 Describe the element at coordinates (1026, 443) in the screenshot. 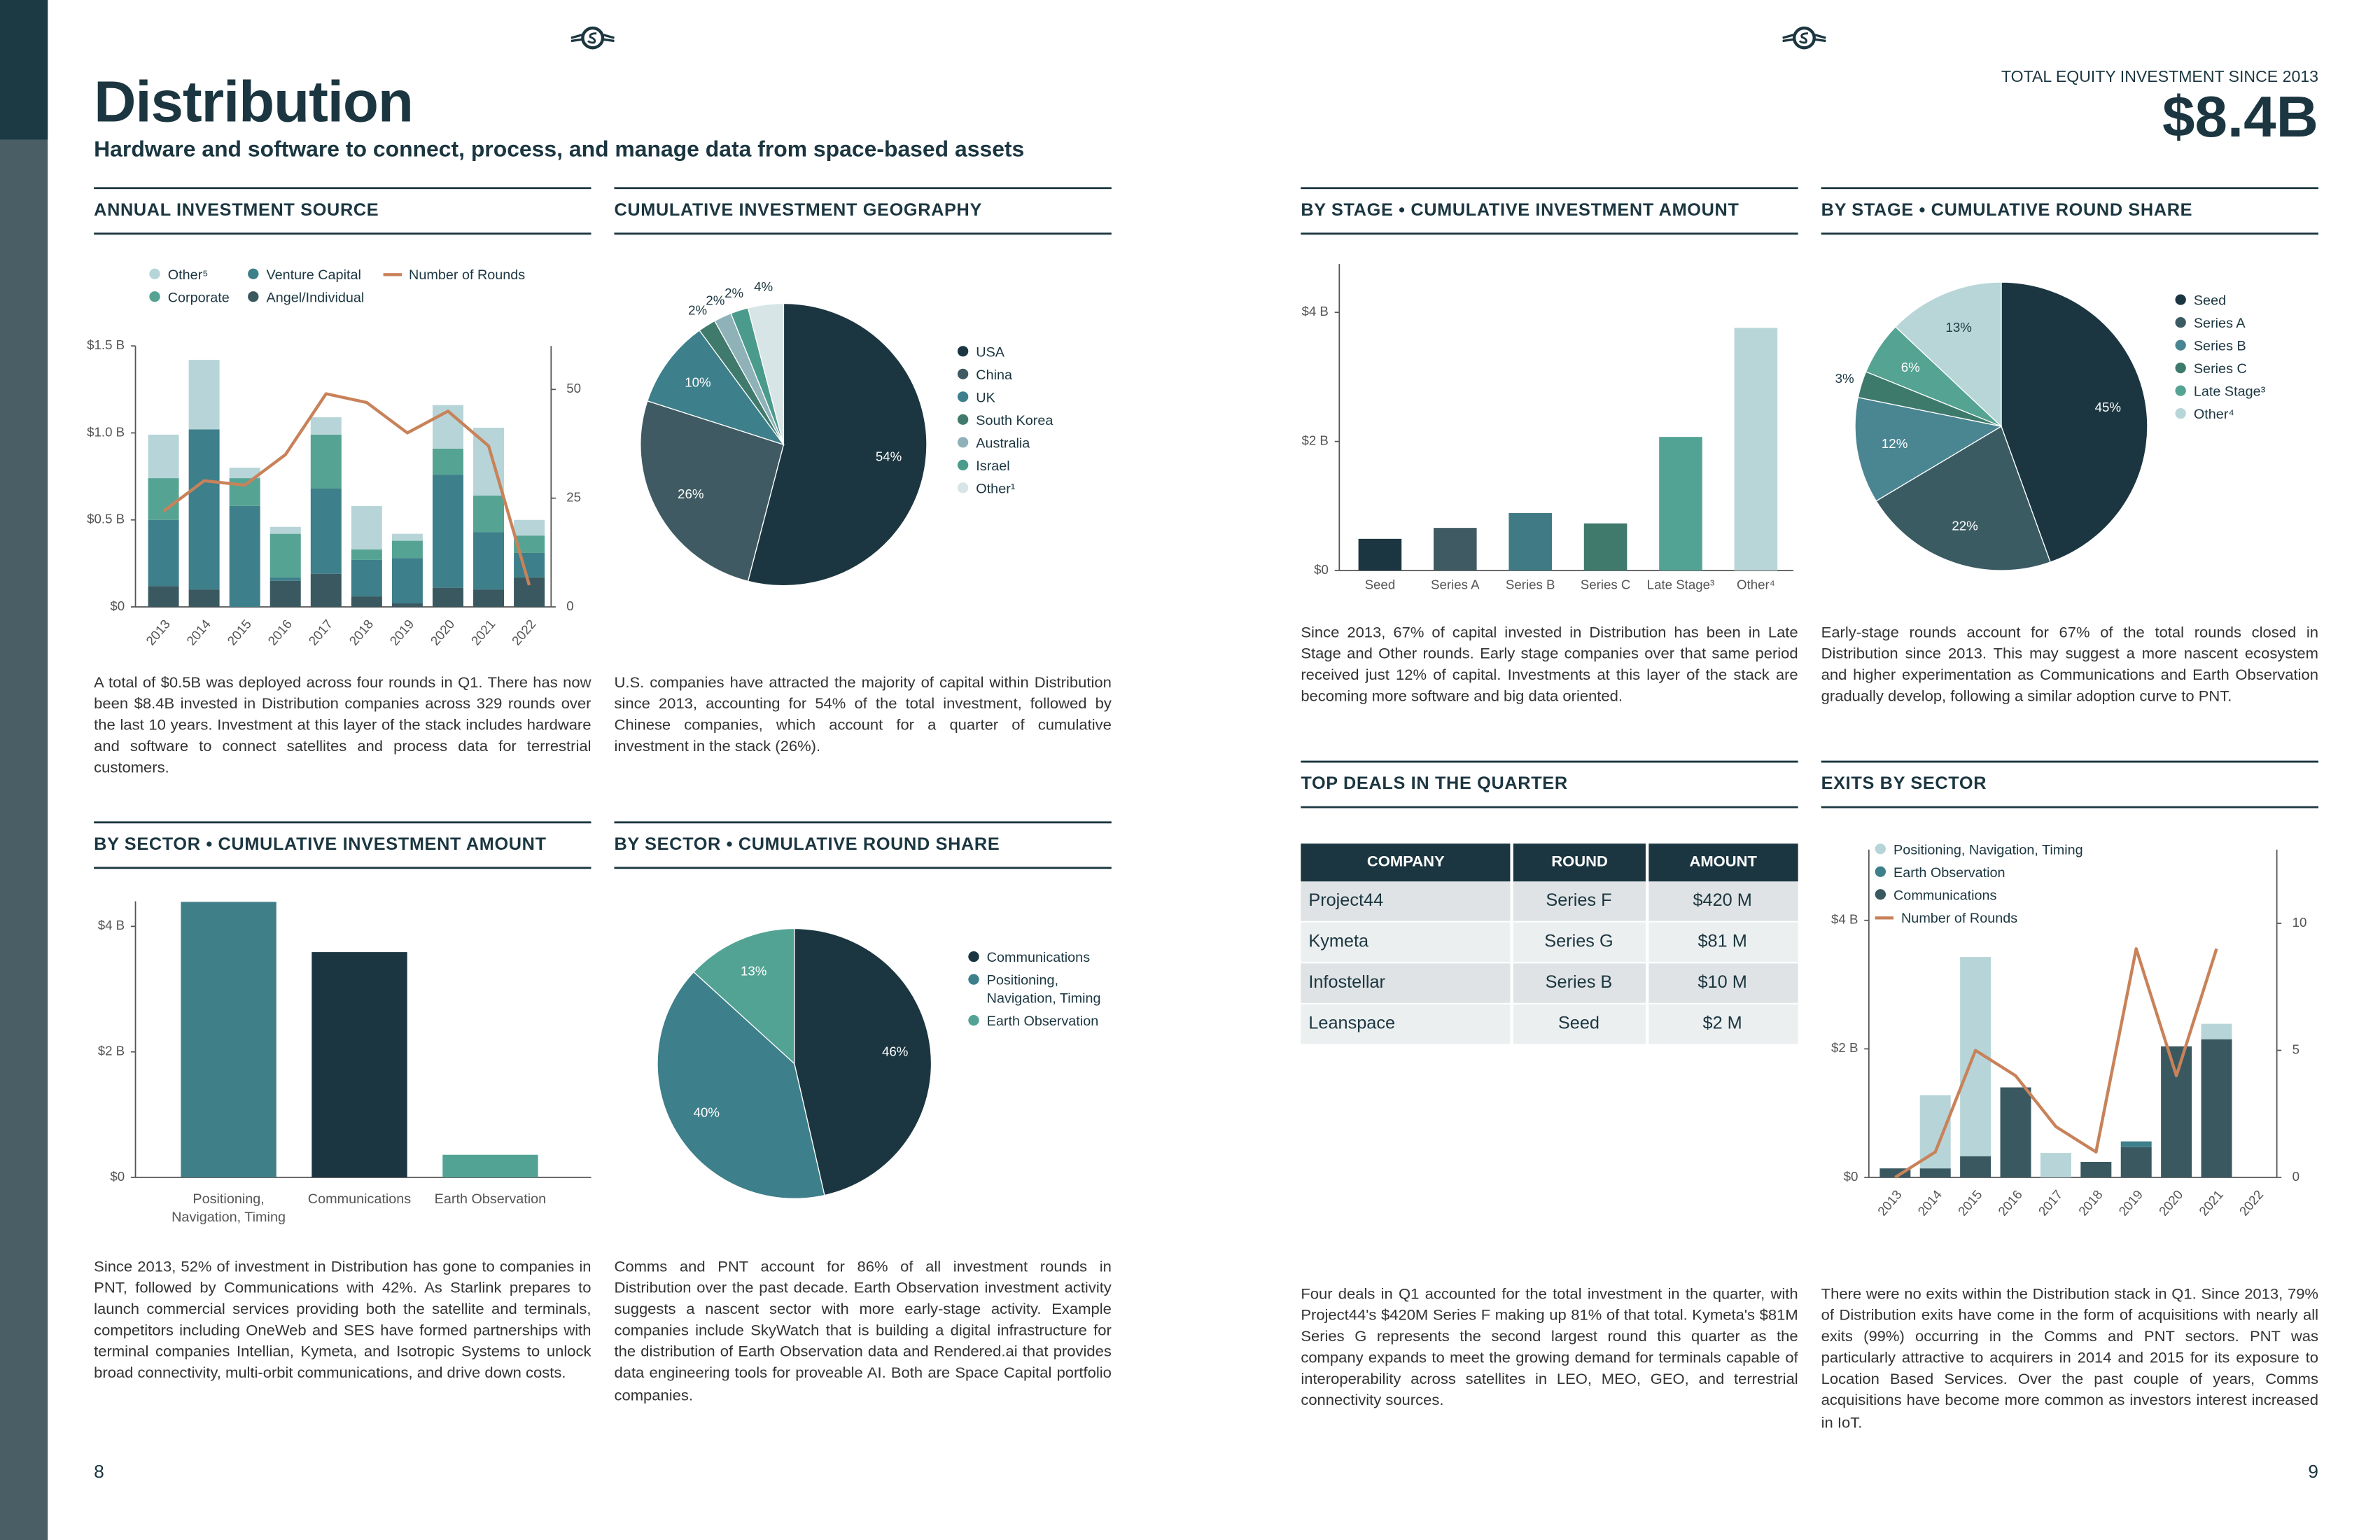

I see `legend-item: Australia` at that location.